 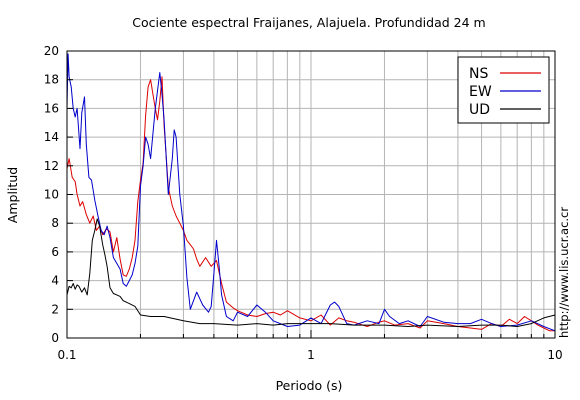 I want to click on legend: NS EW UD, so click(x=503, y=90).